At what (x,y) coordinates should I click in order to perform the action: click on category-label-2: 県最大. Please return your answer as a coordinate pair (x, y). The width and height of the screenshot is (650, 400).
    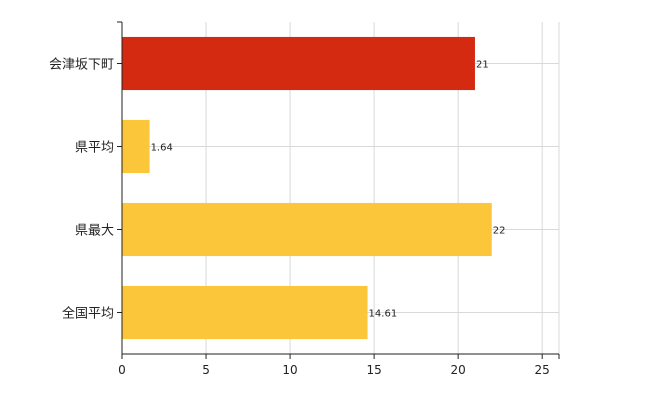
    Looking at the image, I should click on (94, 231).